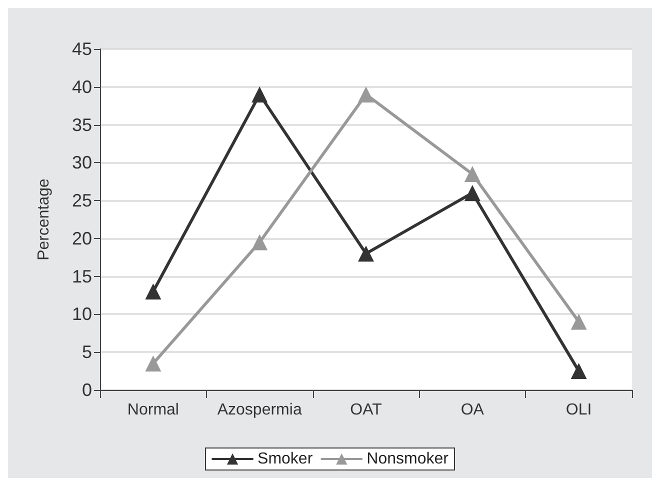  What do you see at coordinates (472, 410) in the screenshot?
I see `x-tick-label: OA` at bounding box center [472, 410].